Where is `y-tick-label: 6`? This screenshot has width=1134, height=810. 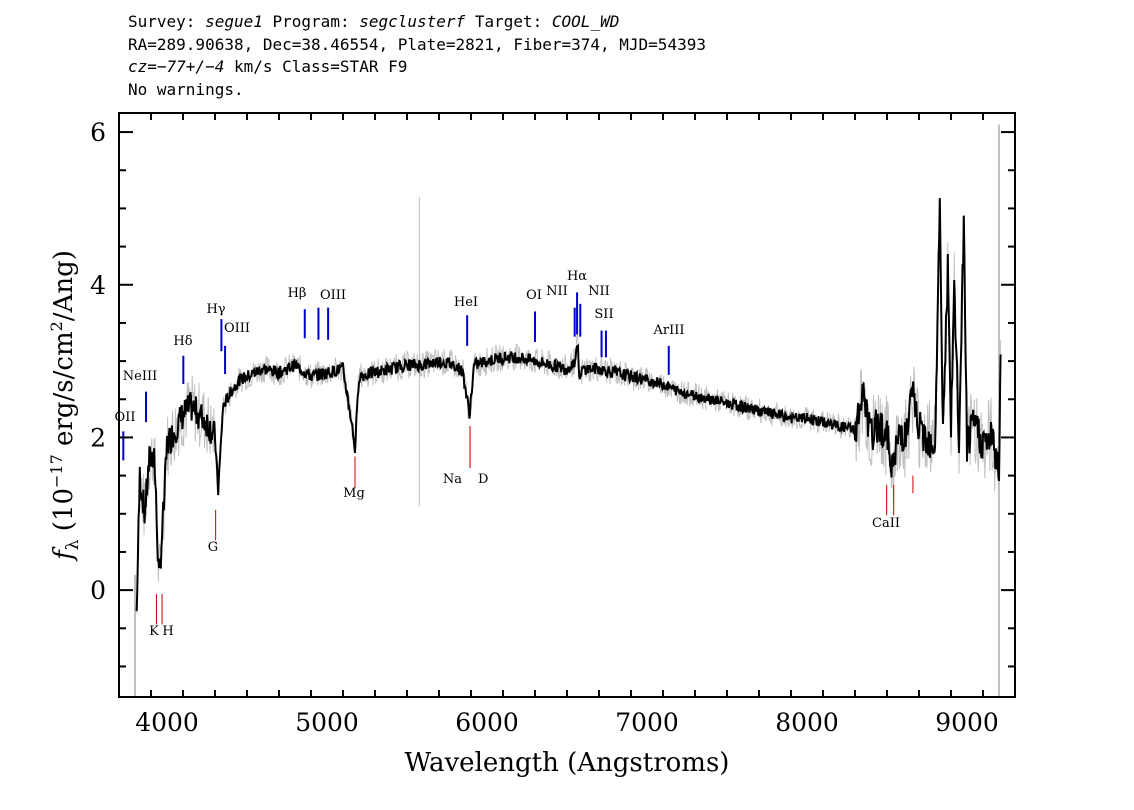 y-tick-label: 6 is located at coordinates (98, 132).